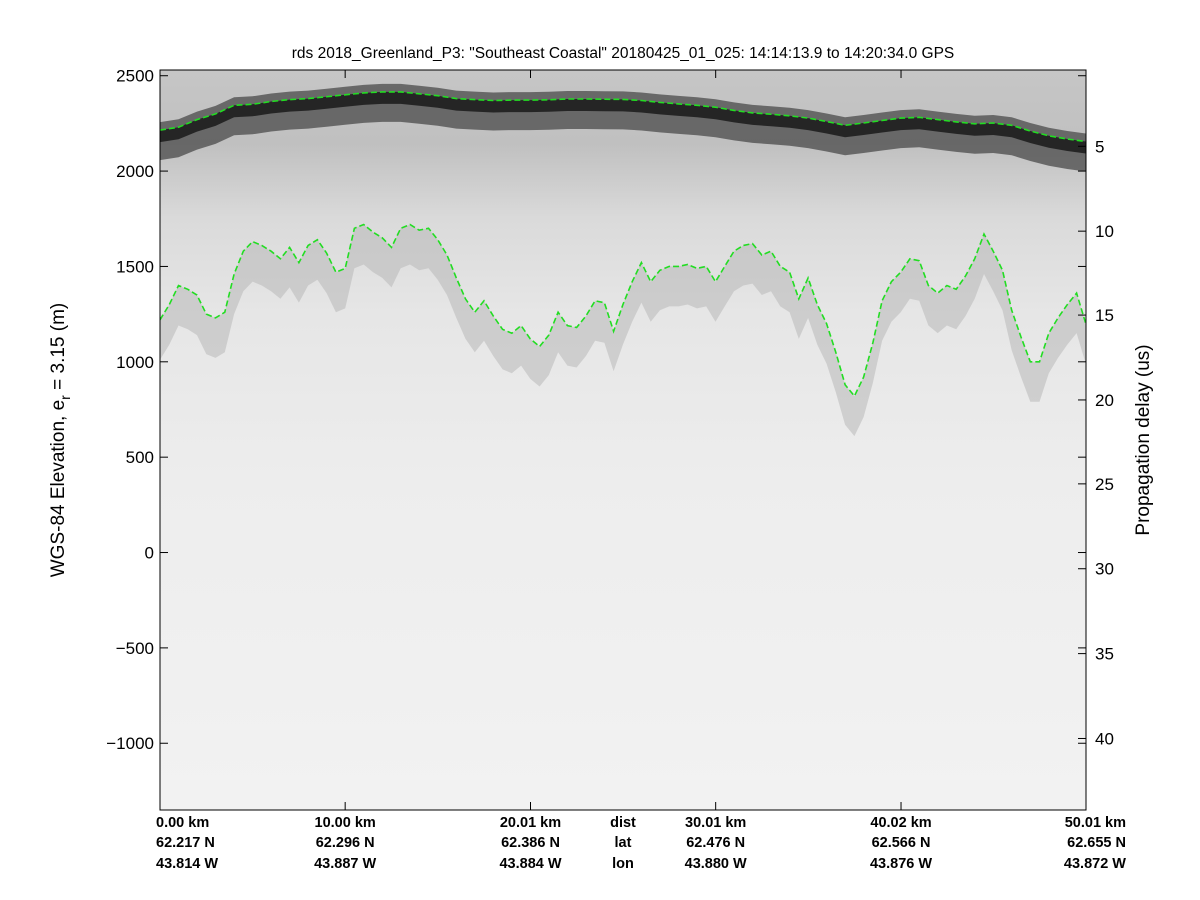 Image resolution: width=1200 pixels, height=900 pixels. Describe the element at coordinates (623, 117) in the screenshot. I see `surface-layer-line` at that location.